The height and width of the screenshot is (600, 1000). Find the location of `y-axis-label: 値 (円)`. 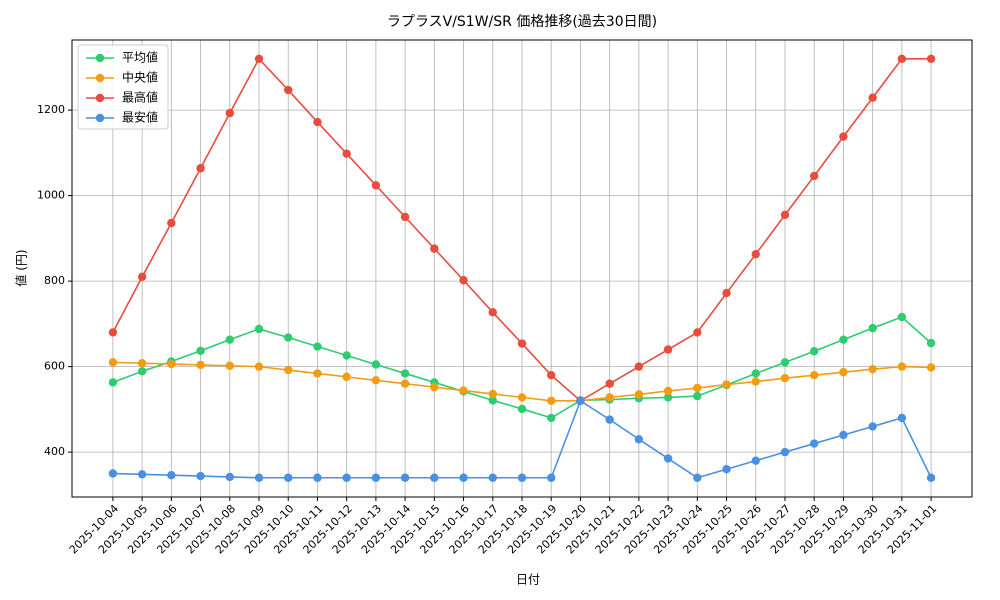

y-axis-label: 値 (円) is located at coordinates (21, 267).